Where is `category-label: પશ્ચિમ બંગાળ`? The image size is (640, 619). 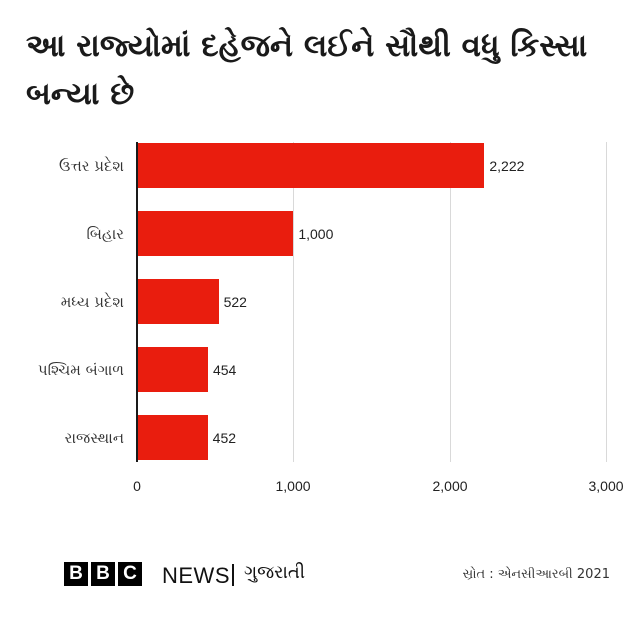 category-label: પશ્ચિમ બંગાળ is located at coordinates (80, 370).